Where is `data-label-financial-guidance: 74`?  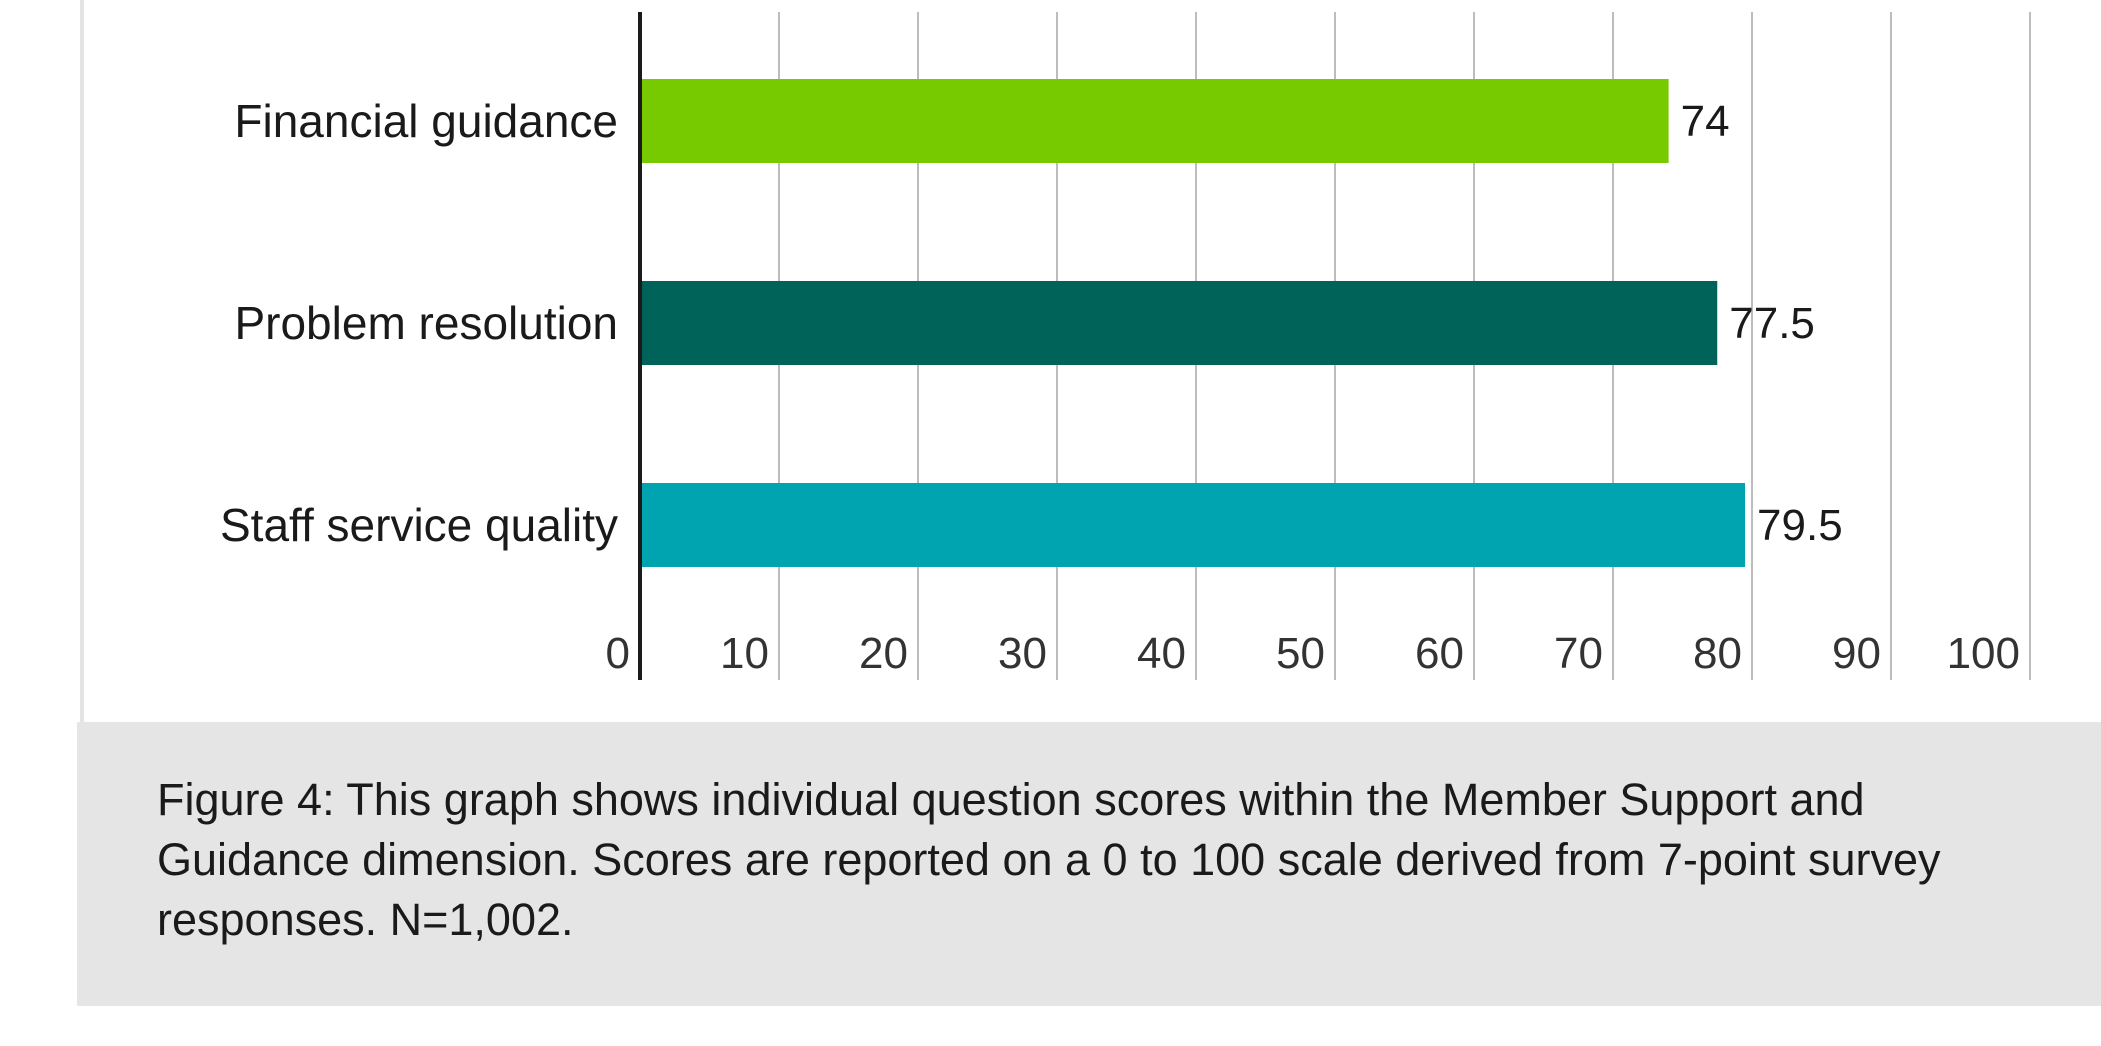 data-label-financial-guidance: 74 is located at coordinates (1705, 121).